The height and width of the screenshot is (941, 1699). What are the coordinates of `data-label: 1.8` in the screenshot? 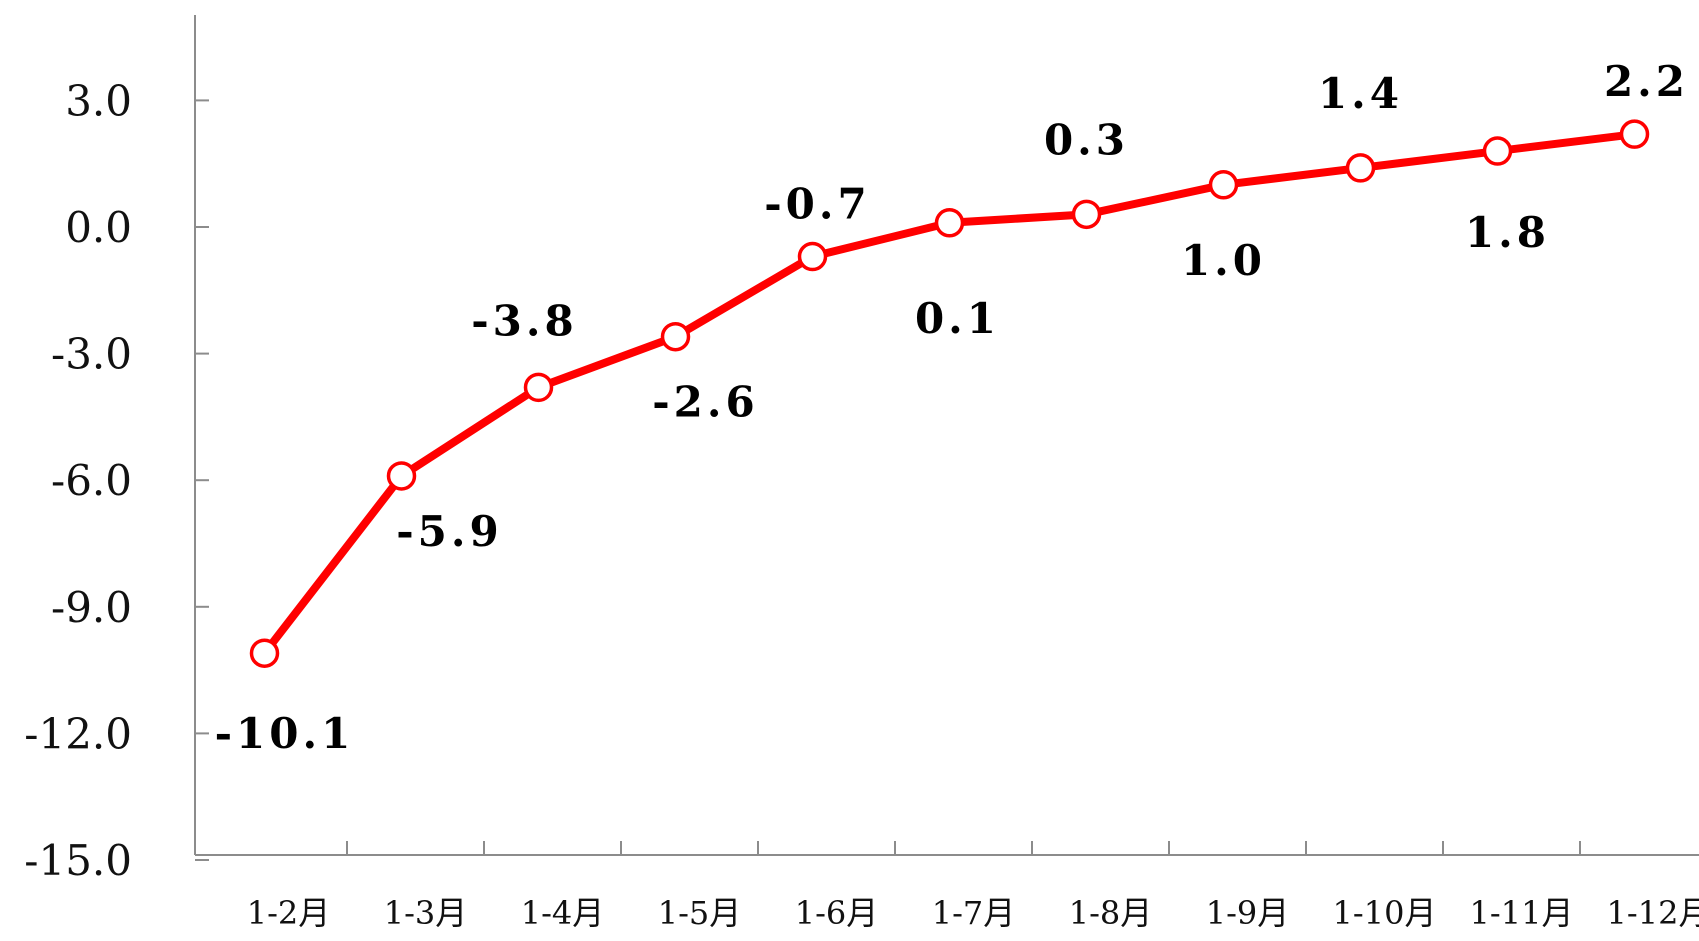 It's located at (1507, 232).